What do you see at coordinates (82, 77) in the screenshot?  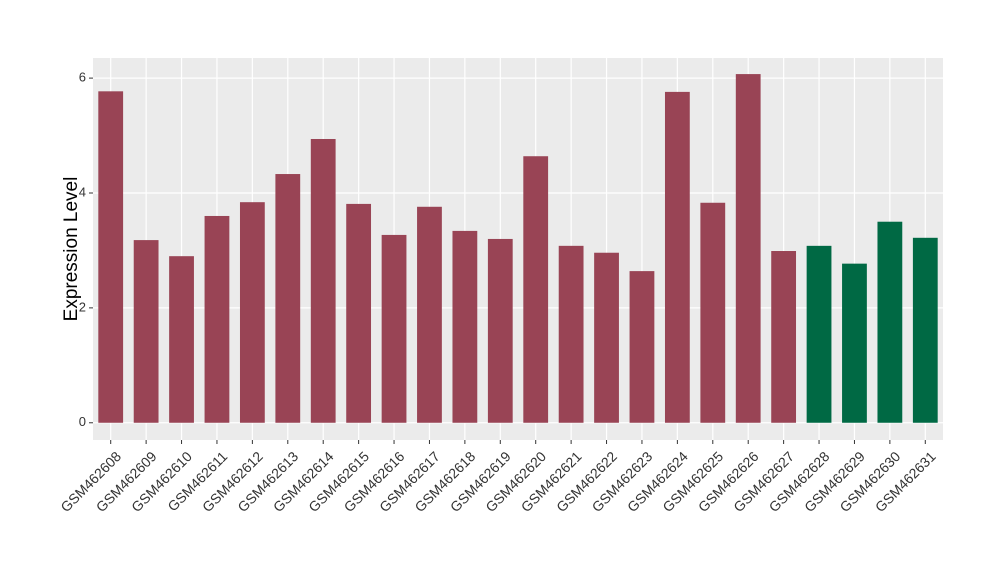 I see `y-tick-label: 6` at bounding box center [82, 77].